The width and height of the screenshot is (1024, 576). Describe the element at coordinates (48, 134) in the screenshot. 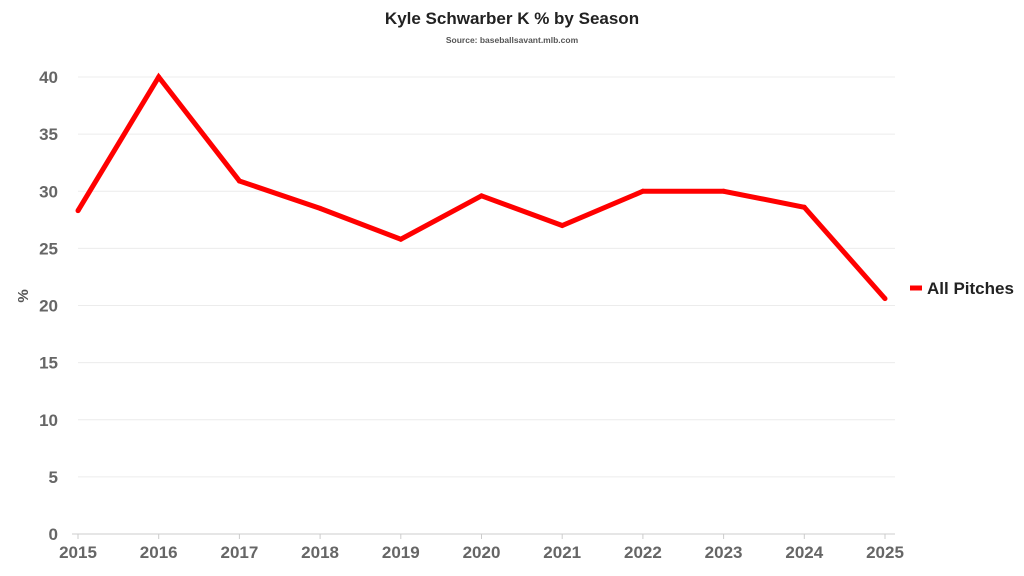

I see `y-tick-label: 35` at that location.